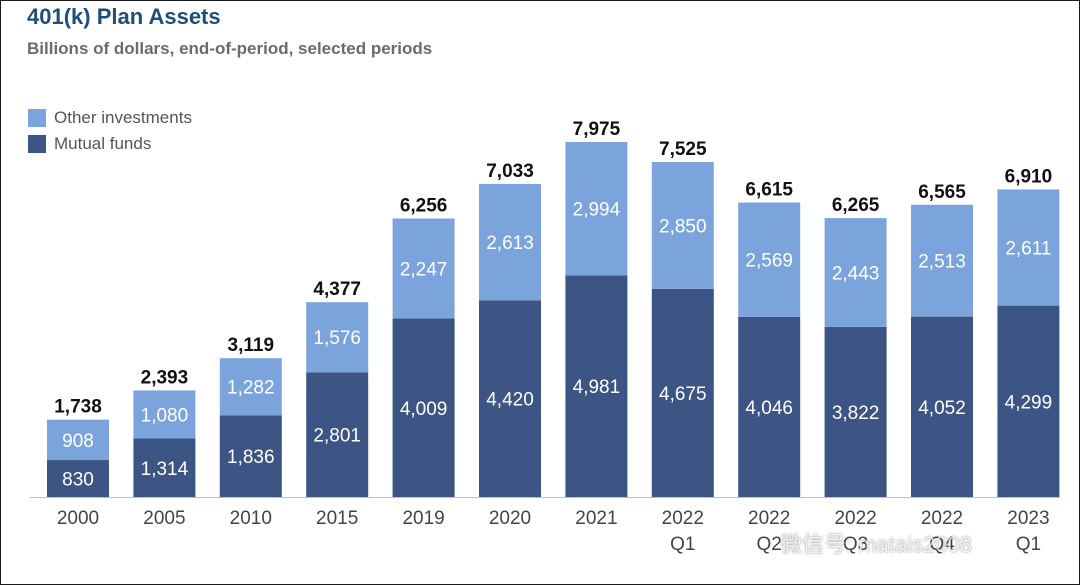 Image resolution: width=1080 pixels, height=585 pixels. Describe the element at coordinates (251, 518) in the screenshot. I see `x-tick-label: 2010` at that location.